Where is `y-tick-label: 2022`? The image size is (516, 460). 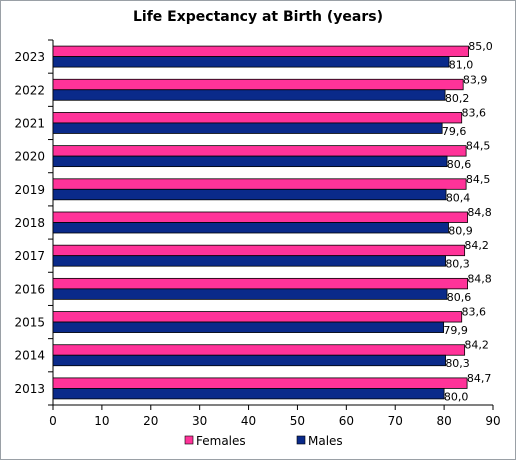 y-tick-label: 2022 is located at coordinates (29, 90).